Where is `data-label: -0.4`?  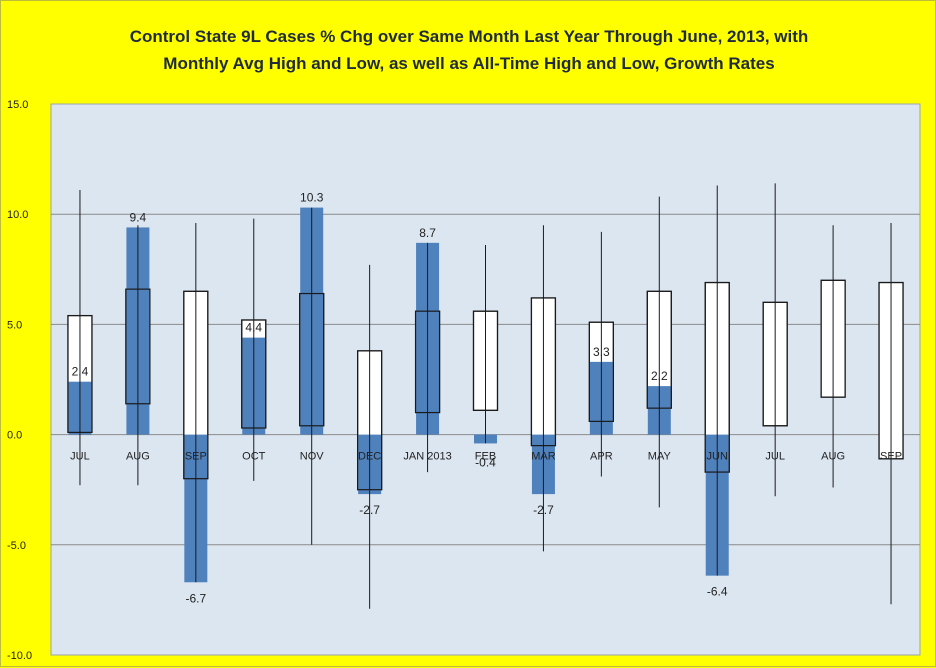
data-label: -0.4 is located at coordinates (485, 463).